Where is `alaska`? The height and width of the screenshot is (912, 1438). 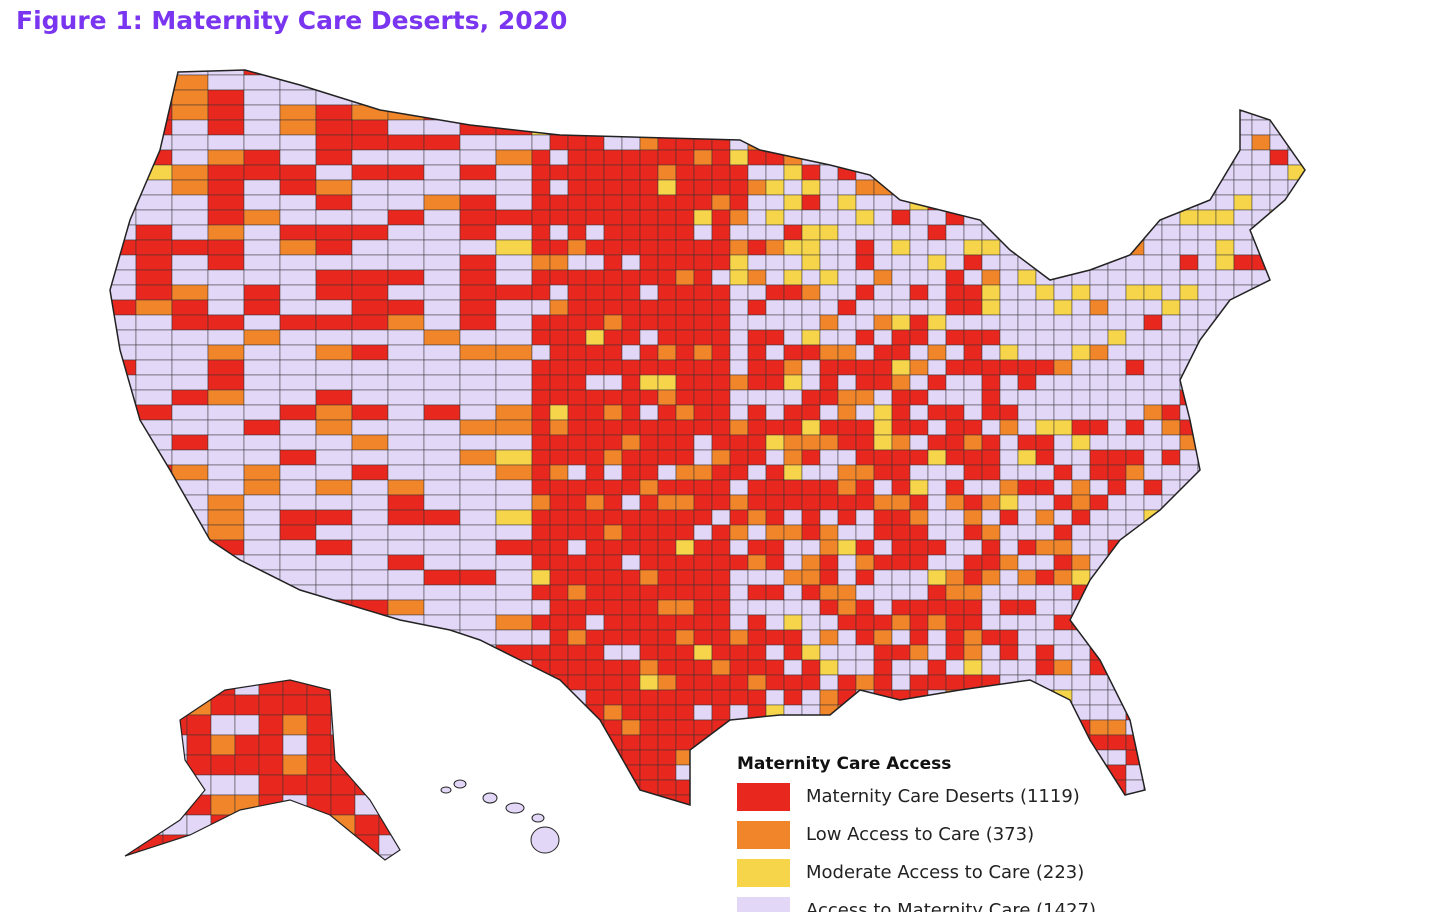 alaska is located at coordinates (262, 770).